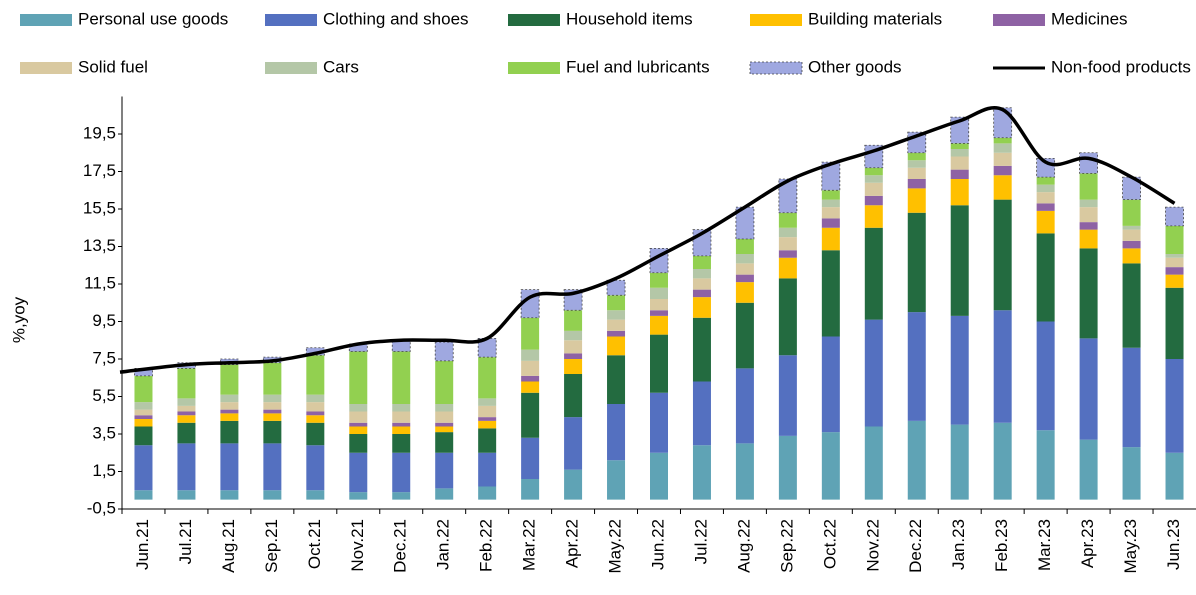 This screenshot has width=1196, height=595. Describe the element at coordinates (101, 507) in the screenshot. I see `y-tick-label: -0,5` at that location.